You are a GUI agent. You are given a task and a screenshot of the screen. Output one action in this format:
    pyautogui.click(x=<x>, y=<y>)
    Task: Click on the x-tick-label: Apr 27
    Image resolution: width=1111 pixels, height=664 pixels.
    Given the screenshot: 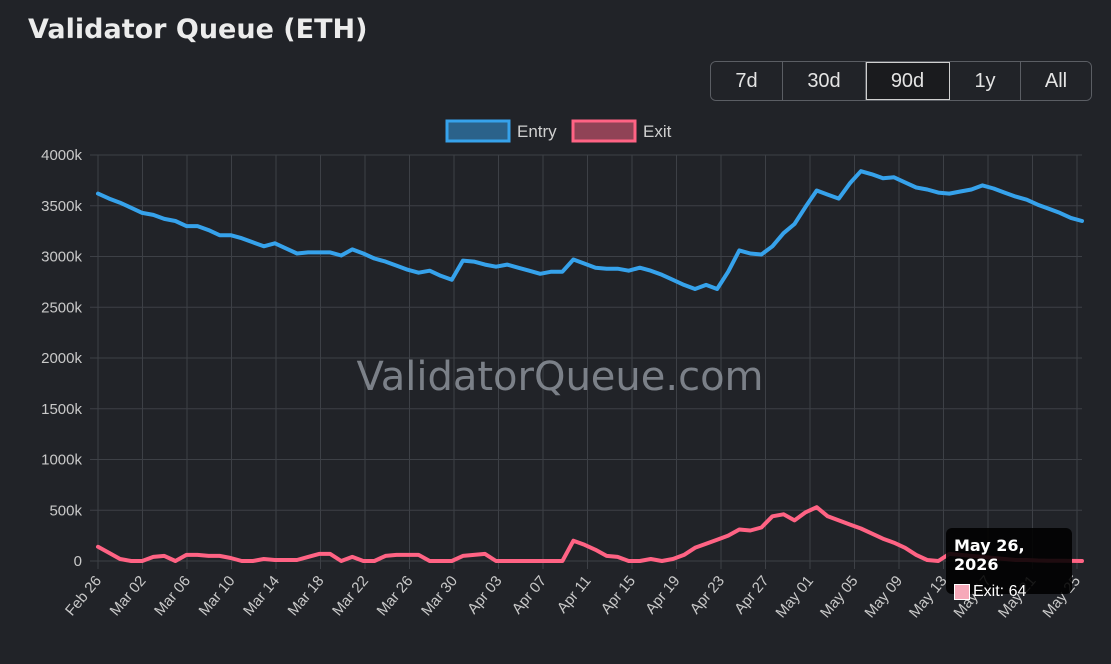 What is the action you would take?
    pyautogui.click(x=751, y=595)
    